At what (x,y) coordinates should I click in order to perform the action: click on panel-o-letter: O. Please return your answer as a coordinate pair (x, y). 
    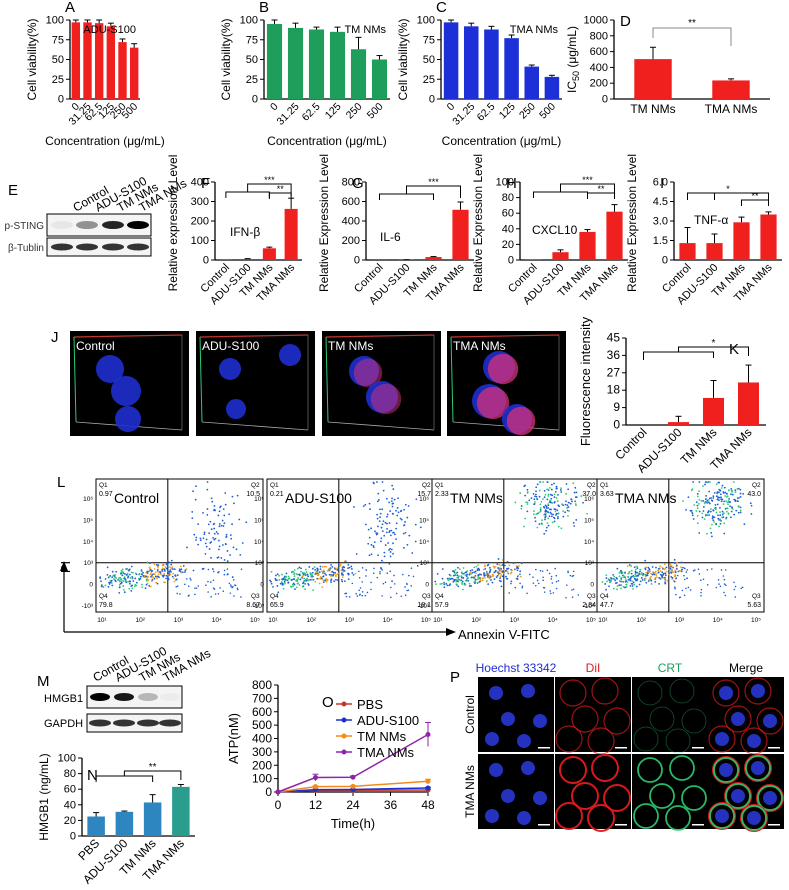
    Looking at the image, I should click on (328, 702).